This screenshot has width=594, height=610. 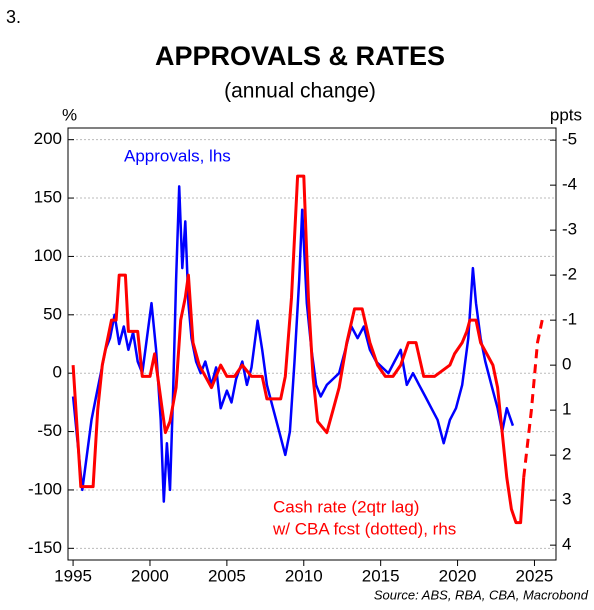 What do you see at coordinates (45, 547) in the screenshot?
I see `y-tick-label: -150` at bounding box center [45, 547].